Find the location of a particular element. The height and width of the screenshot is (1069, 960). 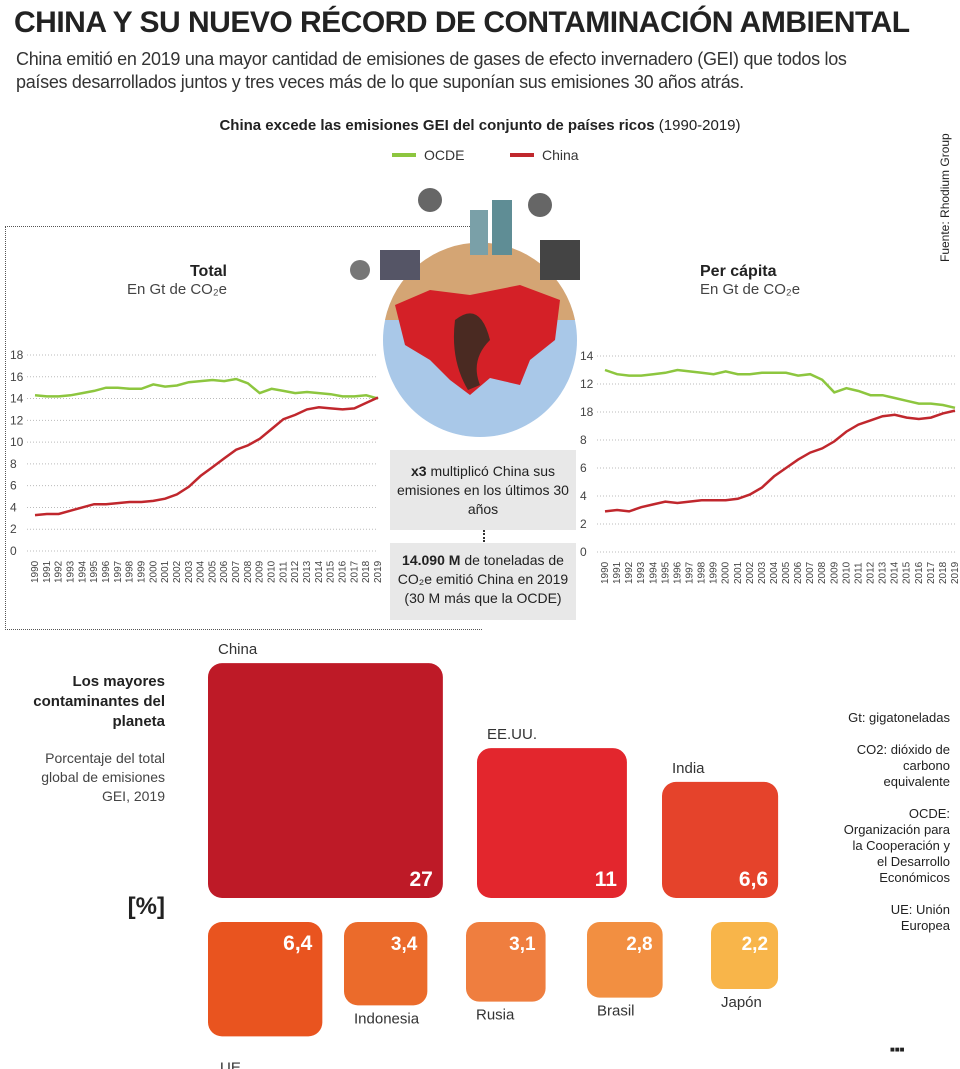

percapita-title: Per cápita is located at coordinates (738, 271).